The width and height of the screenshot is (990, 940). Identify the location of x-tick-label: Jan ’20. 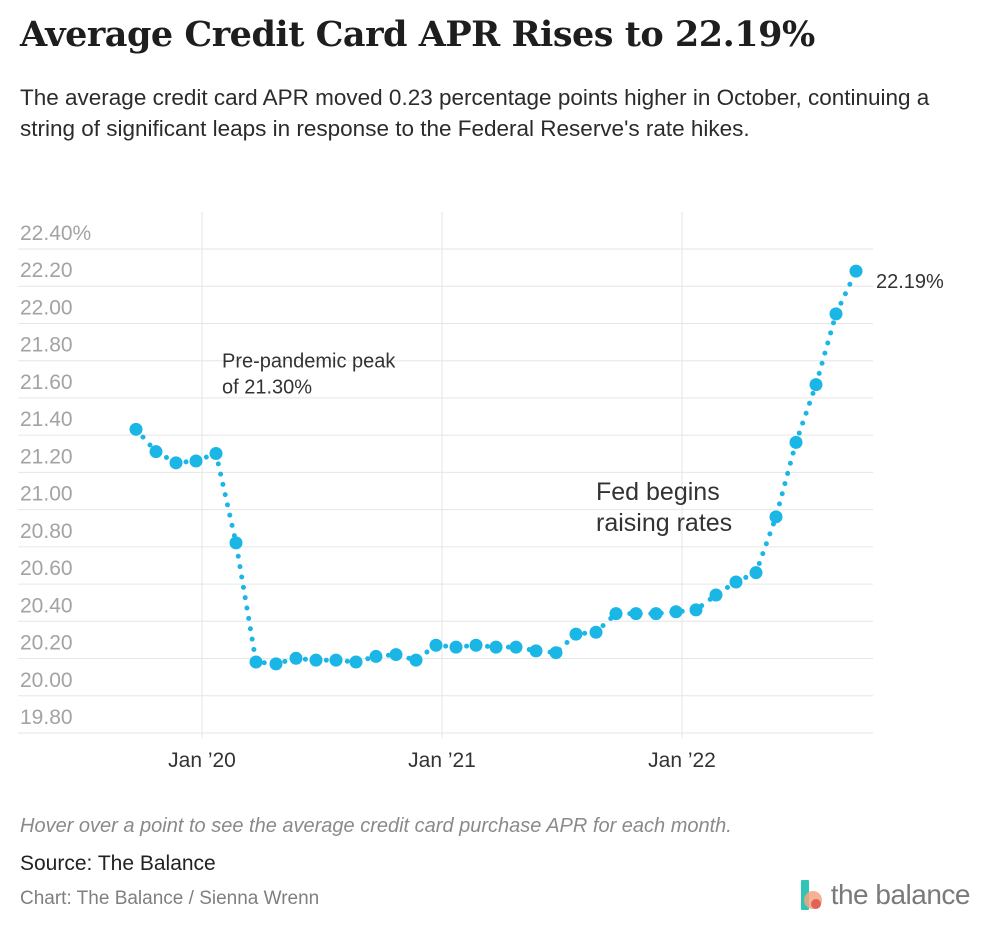
(202, 760).